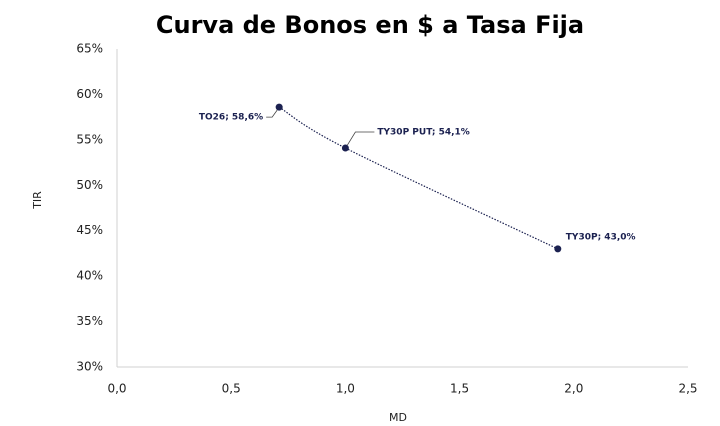 This screenshot has width=720, height=426. Describe the element at coordinates (89, 94) in the screenshot. I see `y-tick-label: 60%` at that location.